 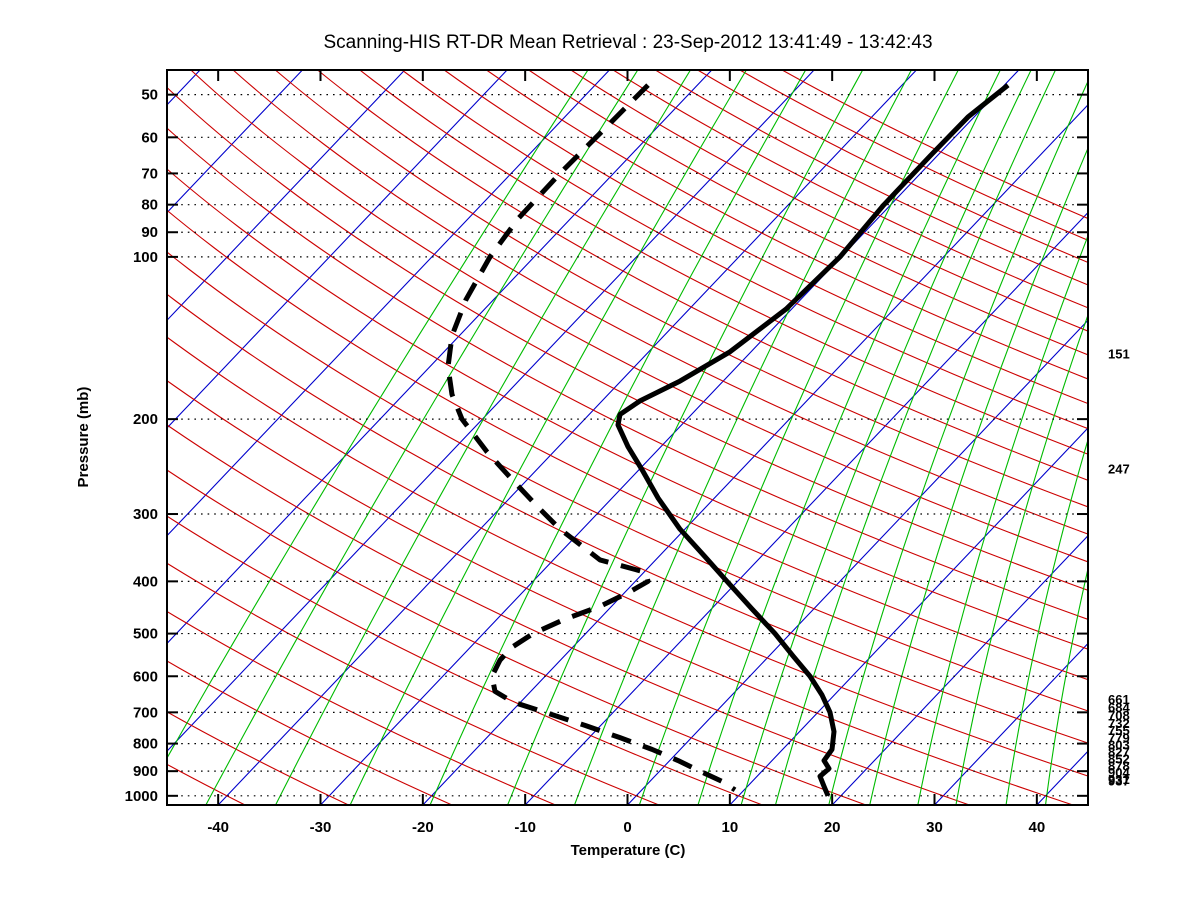 What do you see at coordinates (83, 437) in the screenshot?
I see `y-axis-label: Pressure (mb)` at bounding box center [83, 437].